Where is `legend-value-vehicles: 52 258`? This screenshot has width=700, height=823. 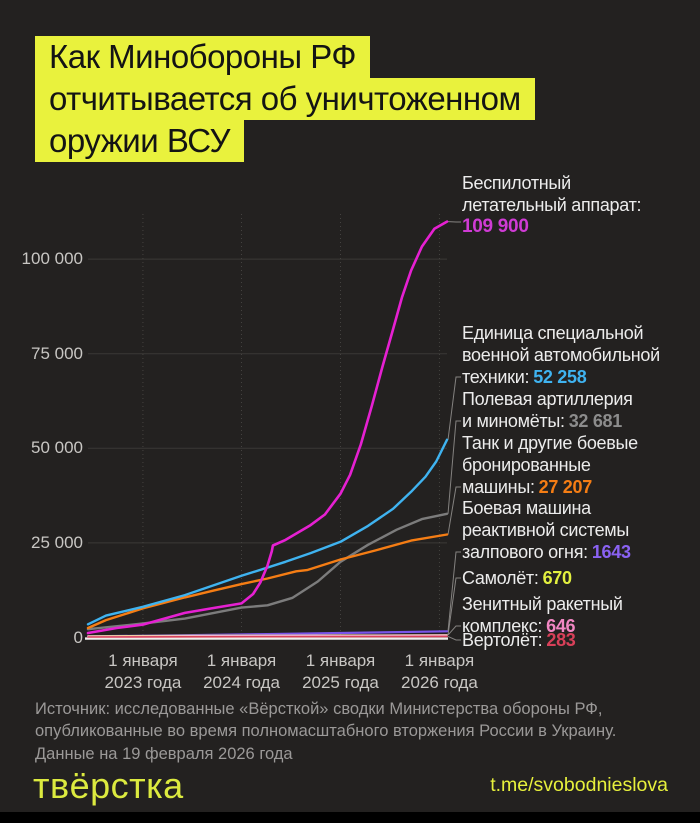 legend-value-vehicles: 52 258 is located at coordinates (560, 377).